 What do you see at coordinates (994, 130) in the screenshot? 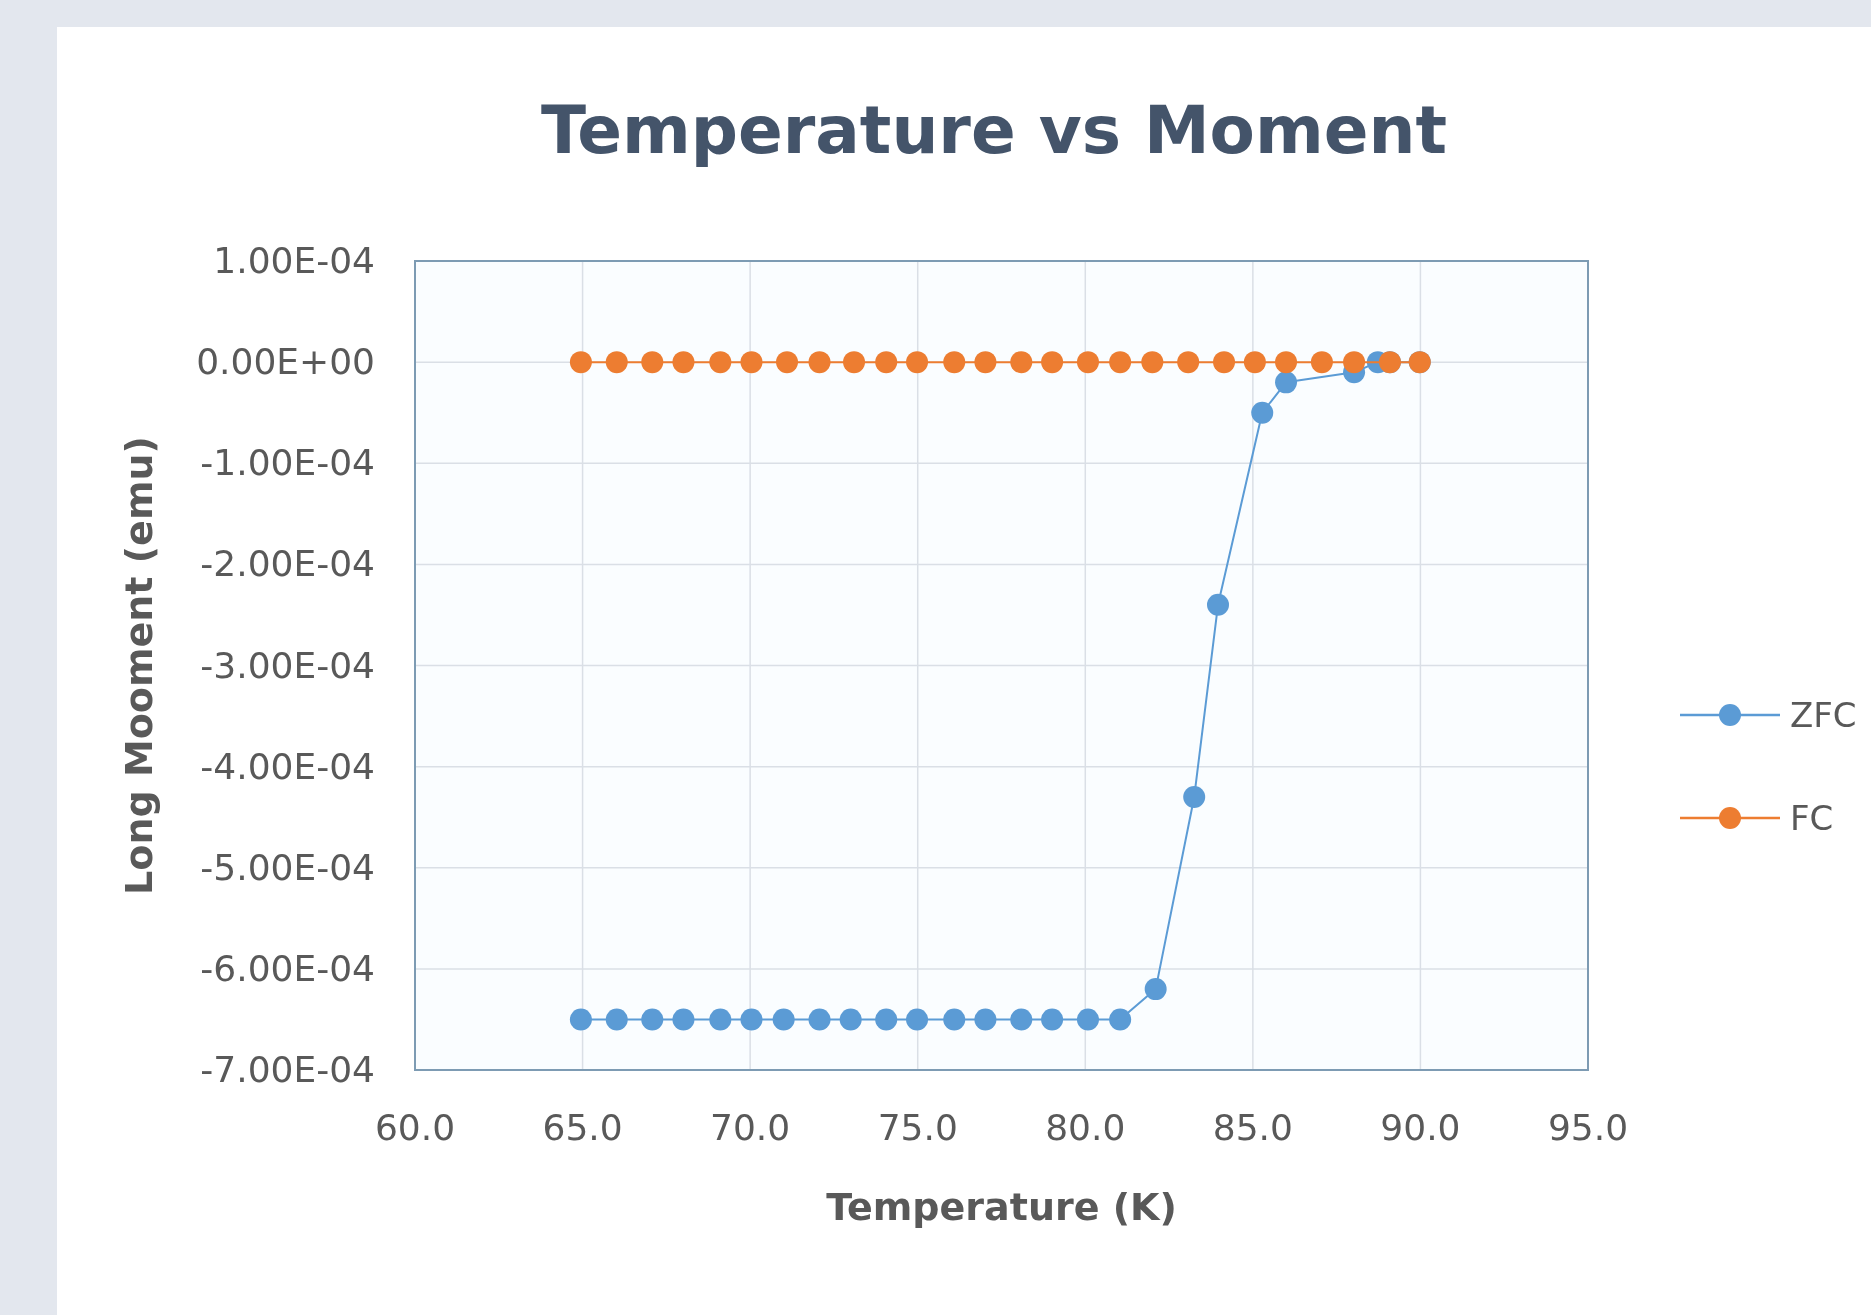
I see `chart-title: Temperature vs Moment` at bounding box center [994, 130].